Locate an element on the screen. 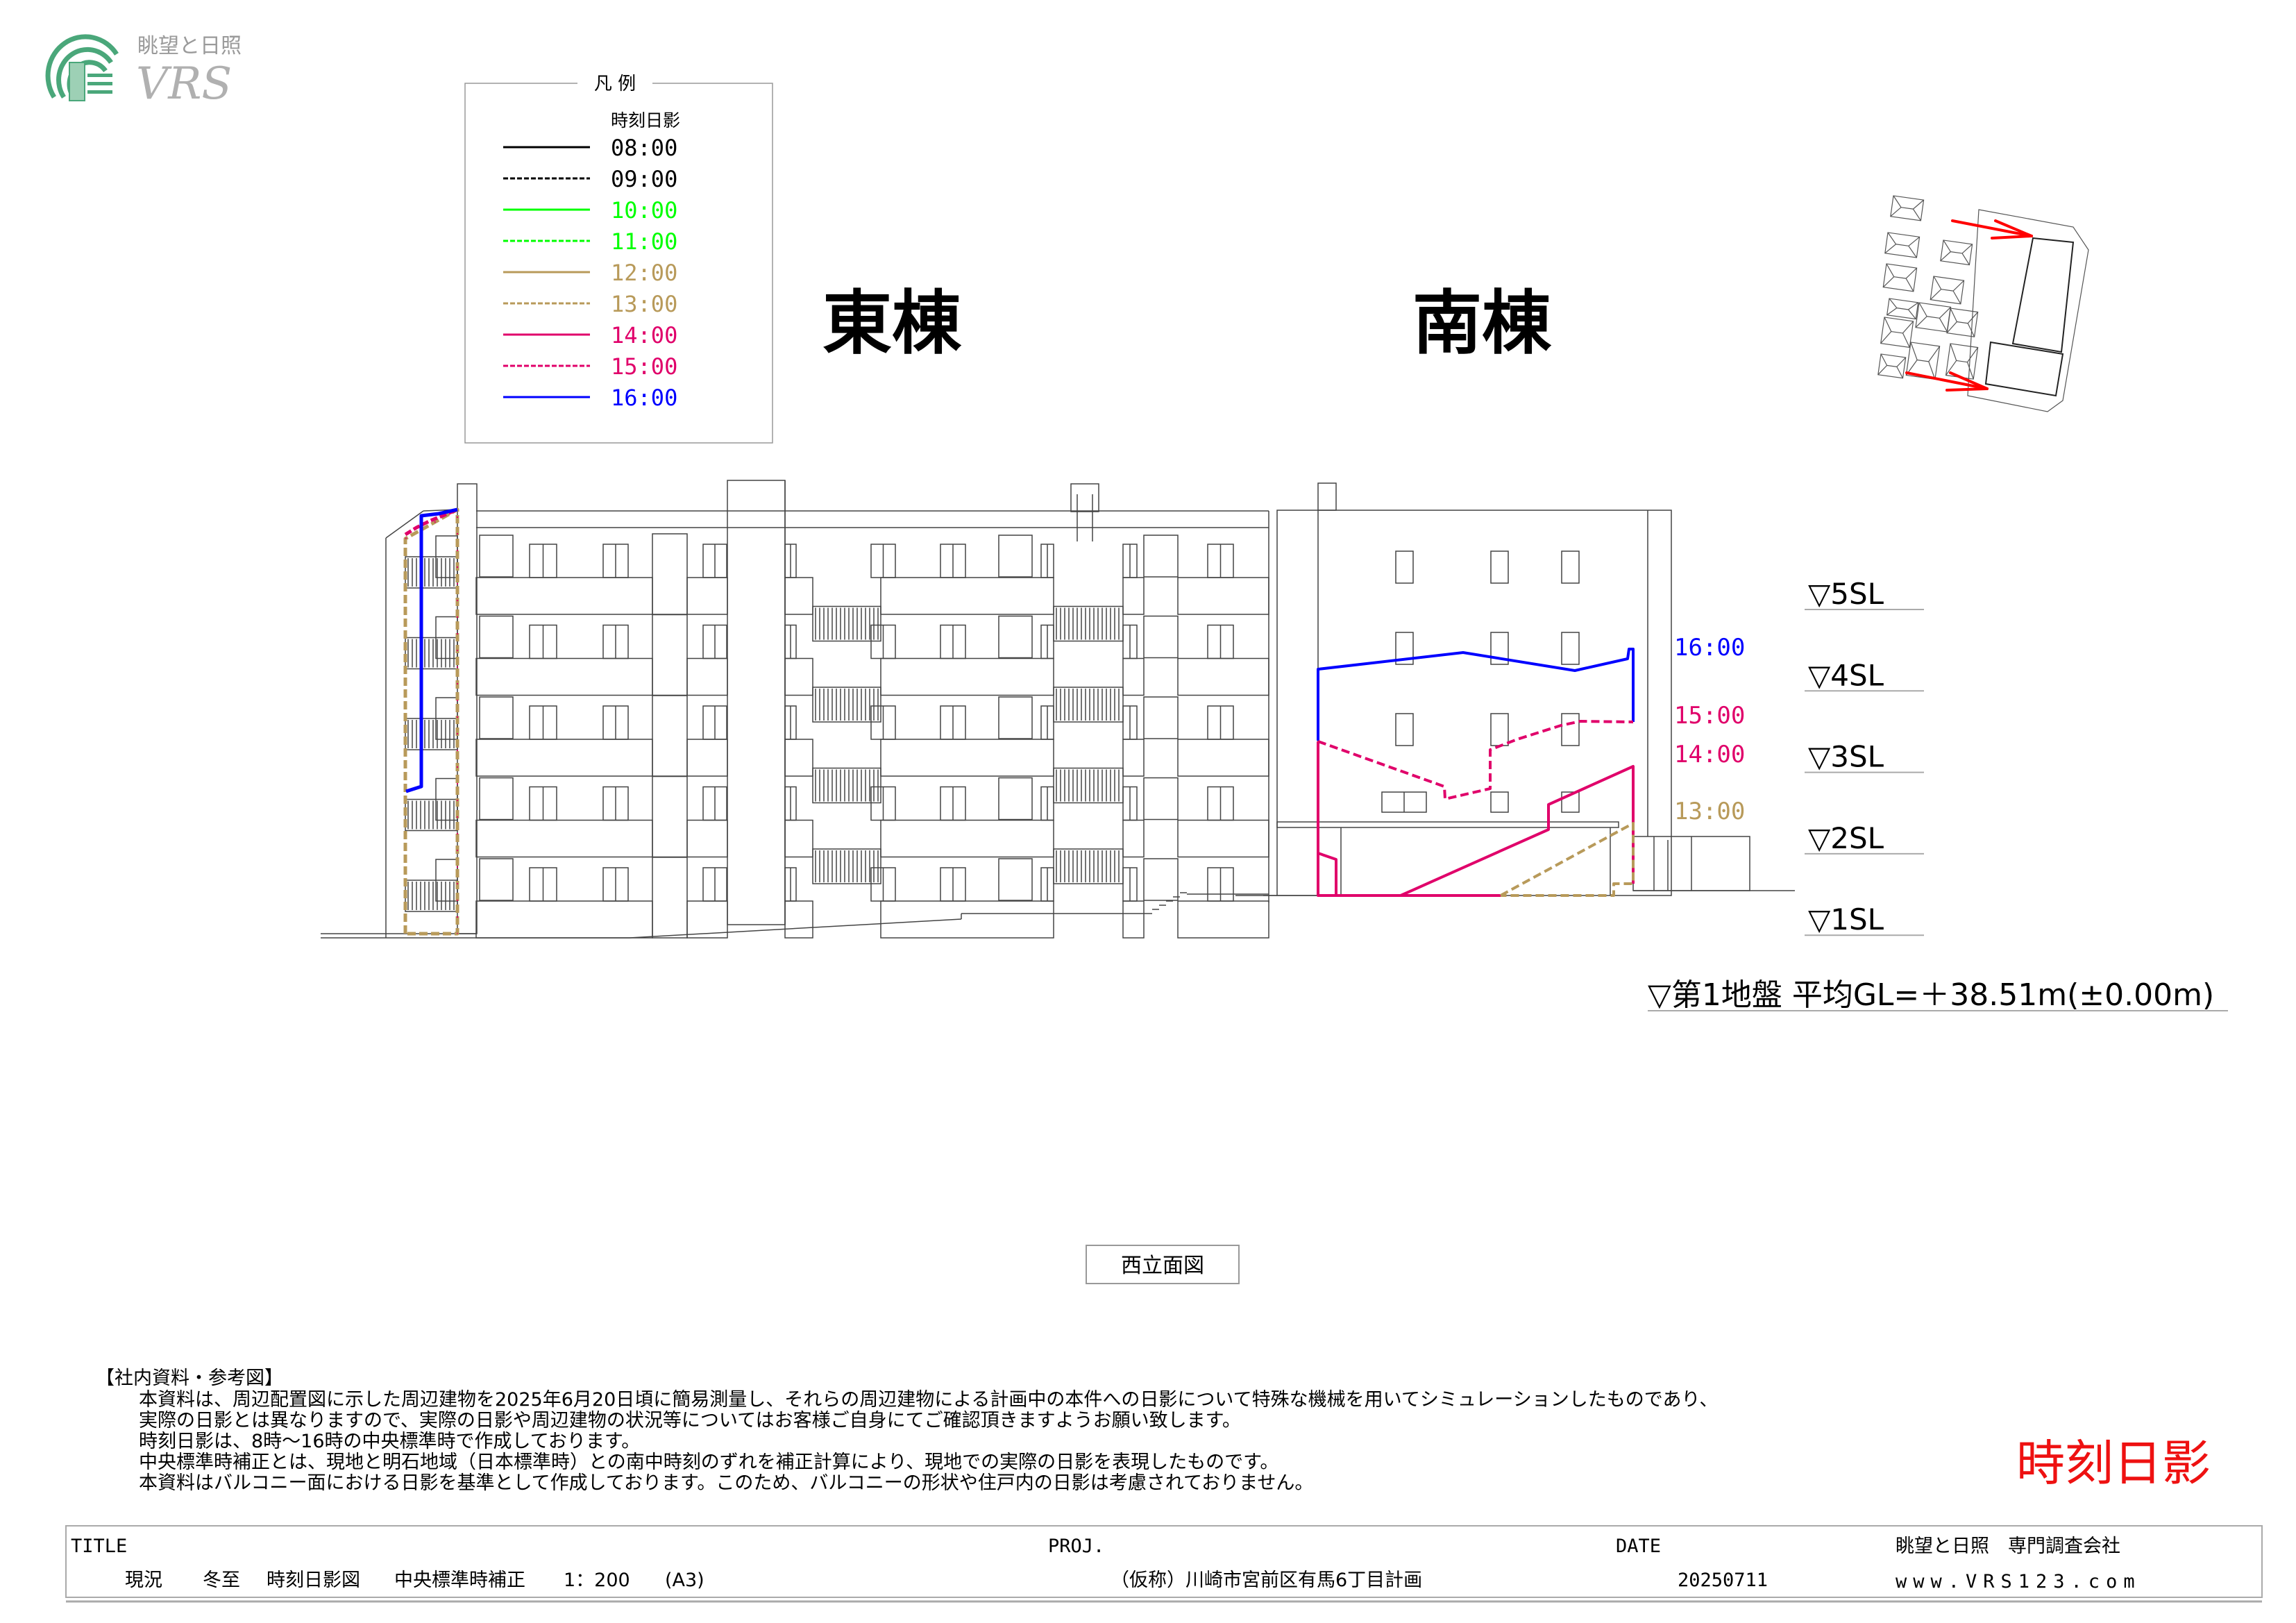  company-website: www.VRS123.com is located at coordinates (2018, 1581).